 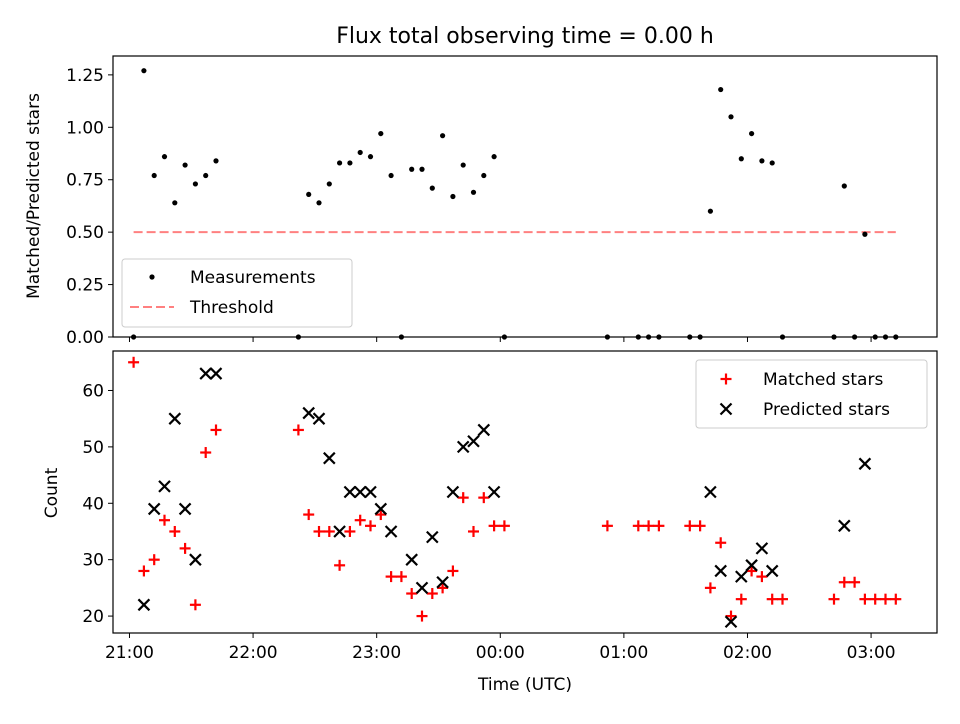 I want to click on ratio-y-tick-label: 1.00, so click(x=85, y=128).